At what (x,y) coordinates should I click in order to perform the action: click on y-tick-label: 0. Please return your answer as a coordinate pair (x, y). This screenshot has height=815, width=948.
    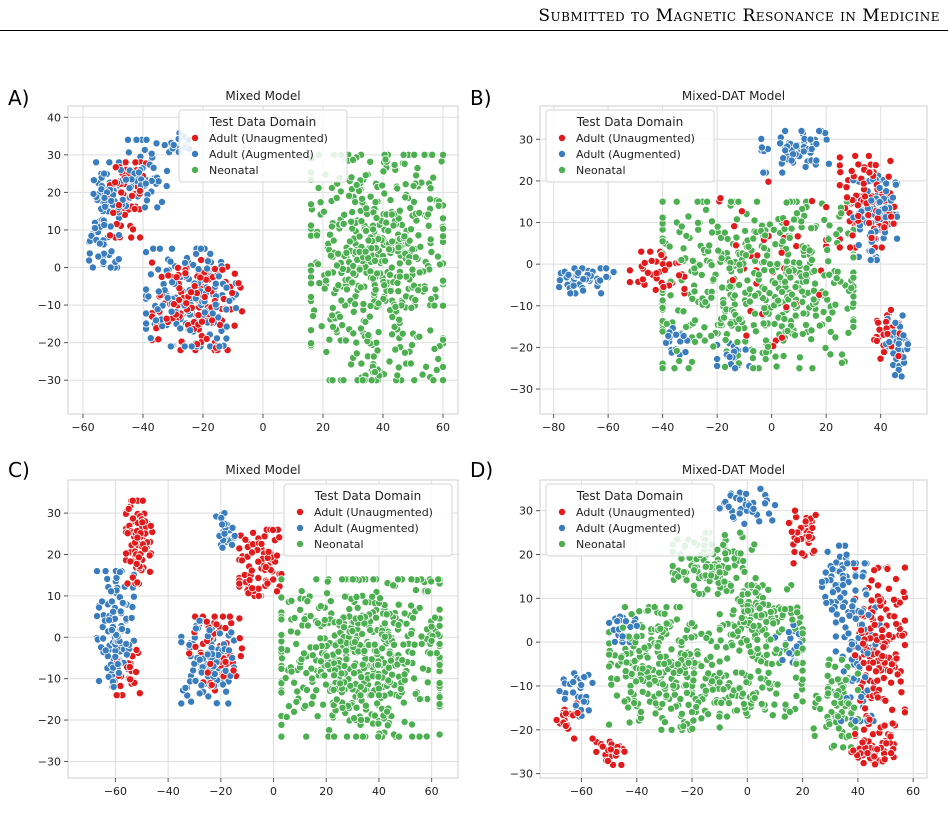
    Looking at the image, I should click on (529, 264).